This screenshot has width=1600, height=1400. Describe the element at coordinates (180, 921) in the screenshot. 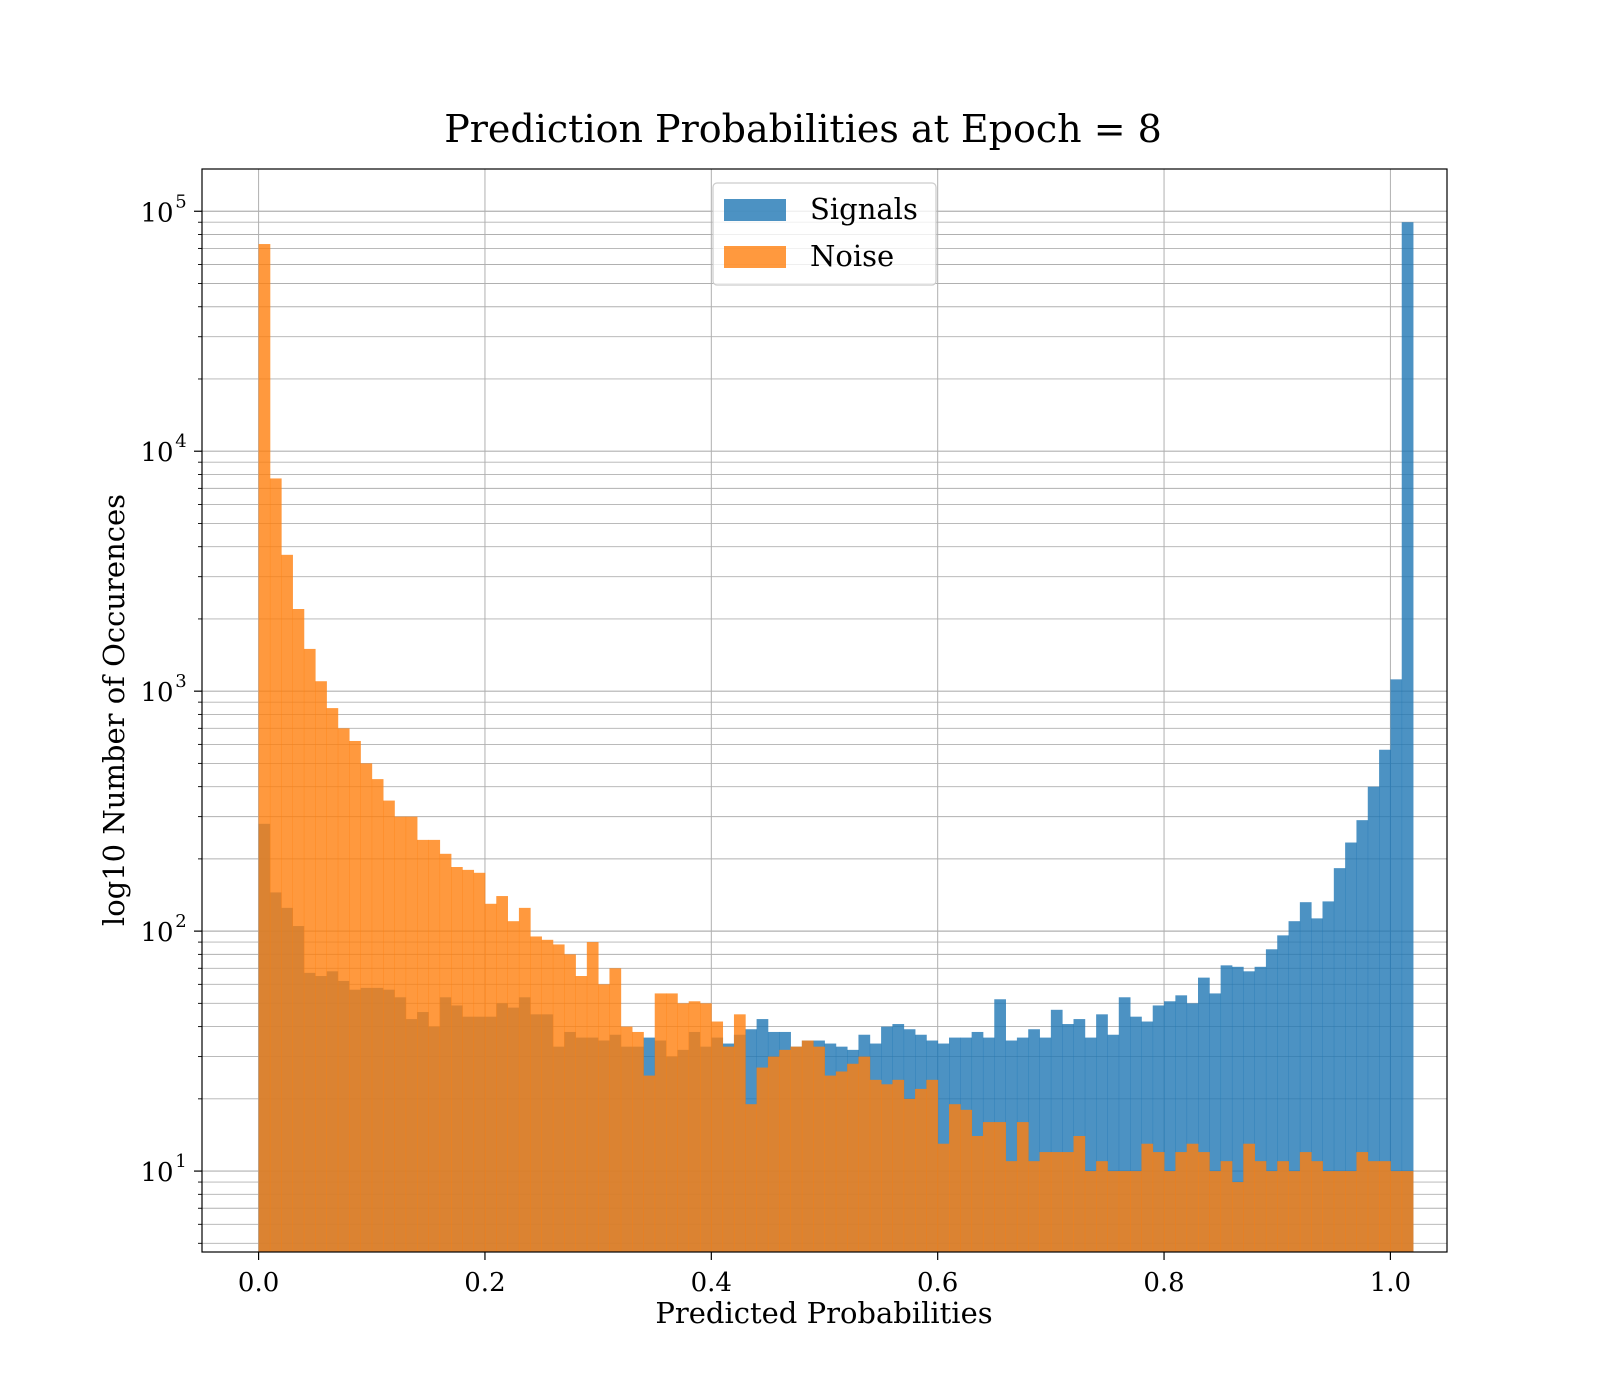

I see `y-tick-exponent: 2` at that location.